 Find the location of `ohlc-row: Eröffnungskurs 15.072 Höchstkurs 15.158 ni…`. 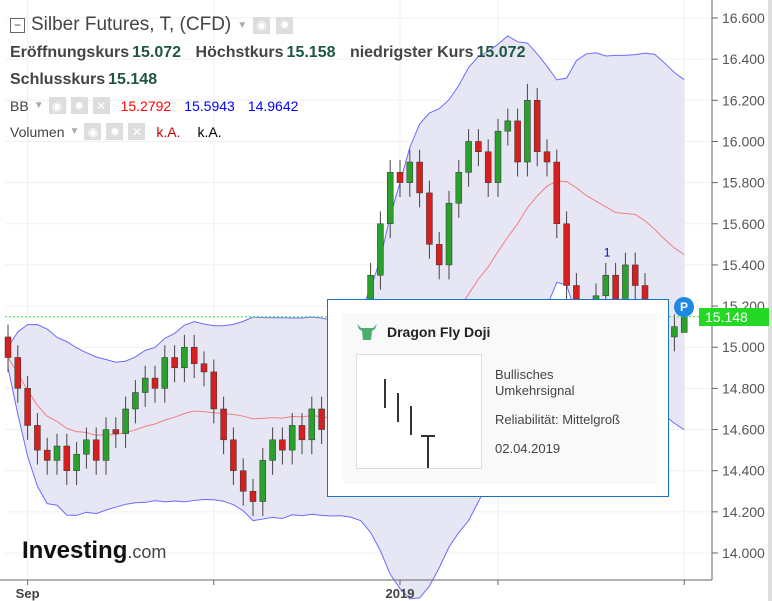

ohlc-row: Eröffnungskurs 15.072 Höchstkurs 15.158 ni… is located at coordinates (272, 53).